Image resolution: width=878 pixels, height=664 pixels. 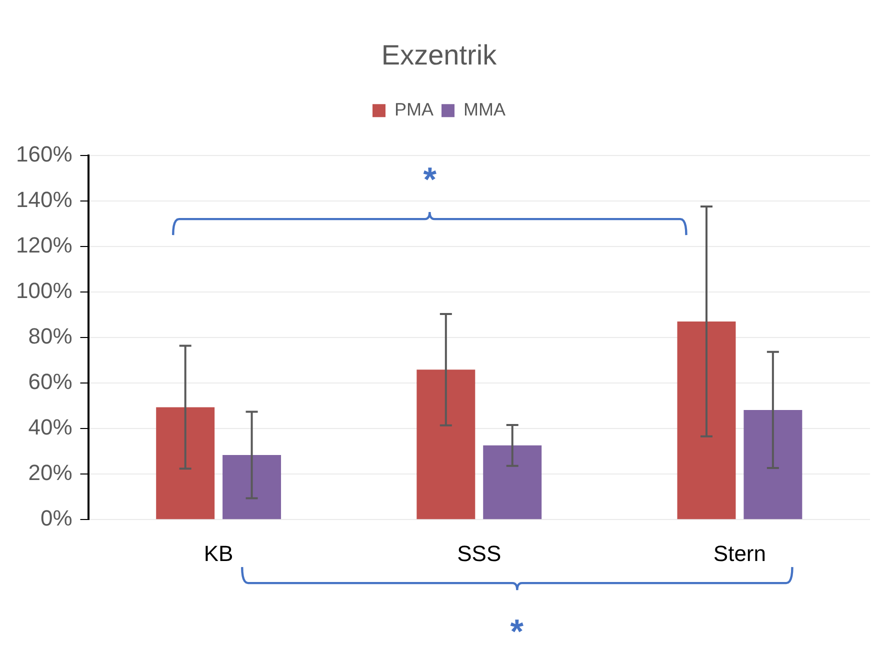 What do you see at coordinates (50, 427) in the screenshot?
I see `y-tick-label: 40%` at bounding box center [50, 427].